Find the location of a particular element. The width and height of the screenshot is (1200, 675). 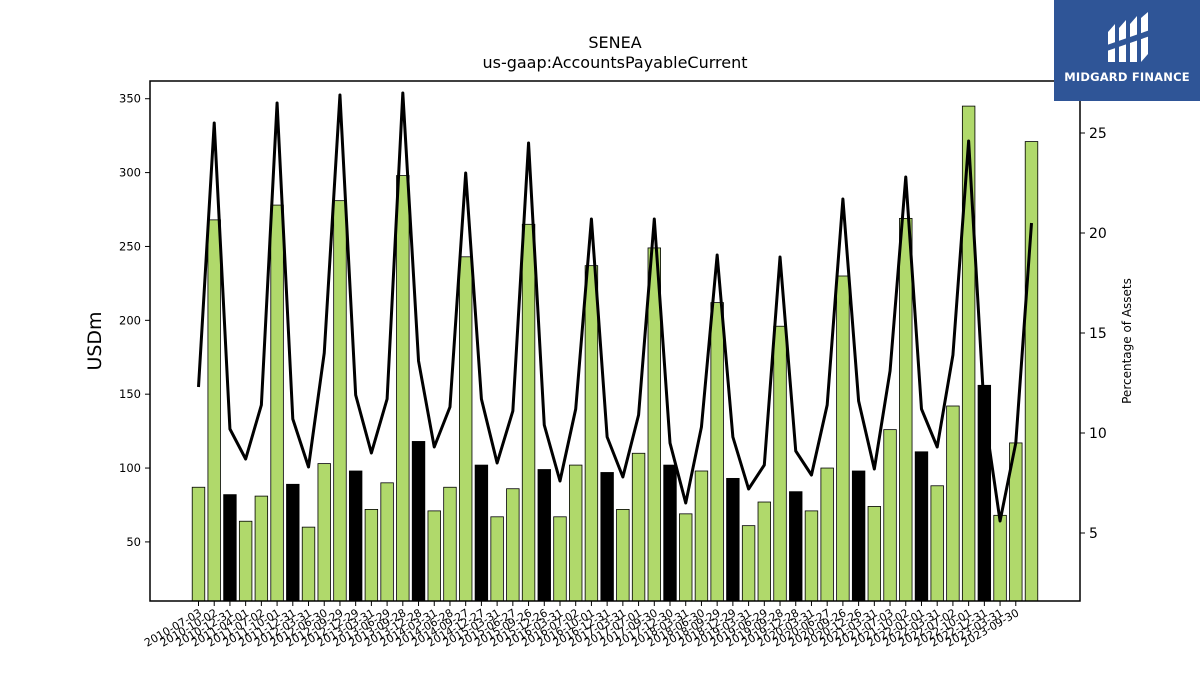

y-tick-label: 300 is located at coordinates (130, 173).